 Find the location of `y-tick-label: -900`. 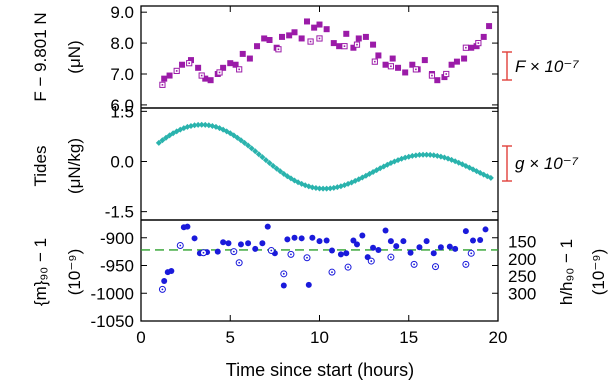

y-tick-label: -900 is located at coordinates (117, 238).